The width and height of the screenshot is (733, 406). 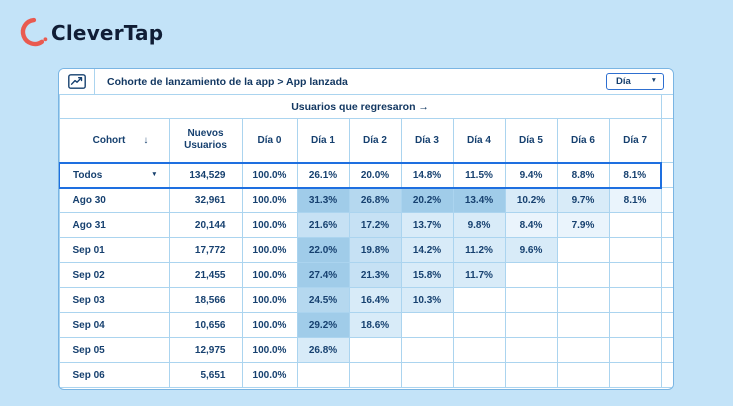 I want to click on retention-cell: 20.2%, so click(x=427, y=200).